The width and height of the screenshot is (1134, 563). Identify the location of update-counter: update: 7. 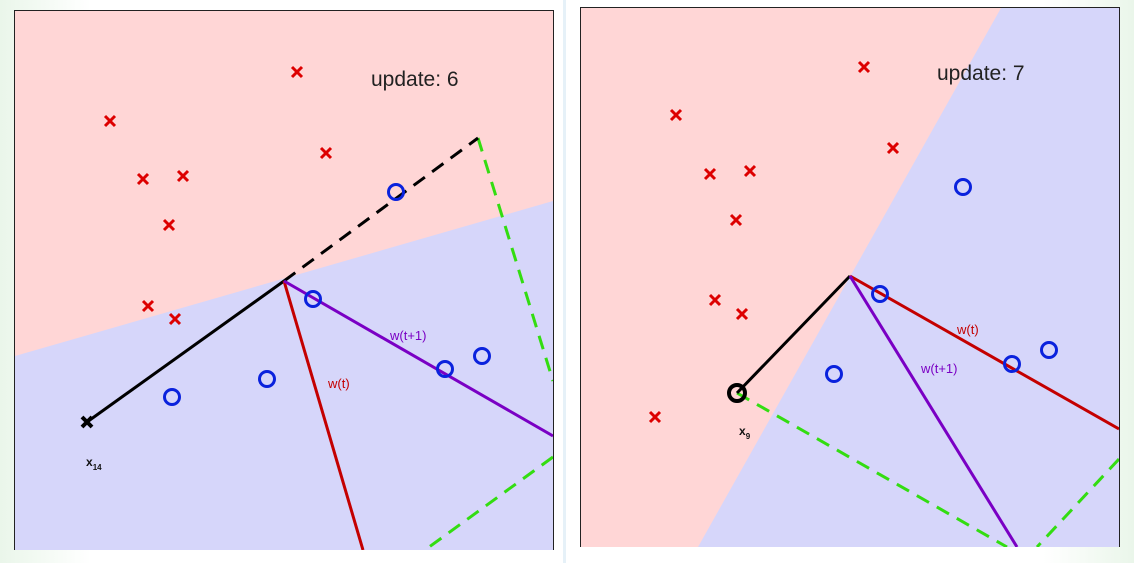
(981, 73).